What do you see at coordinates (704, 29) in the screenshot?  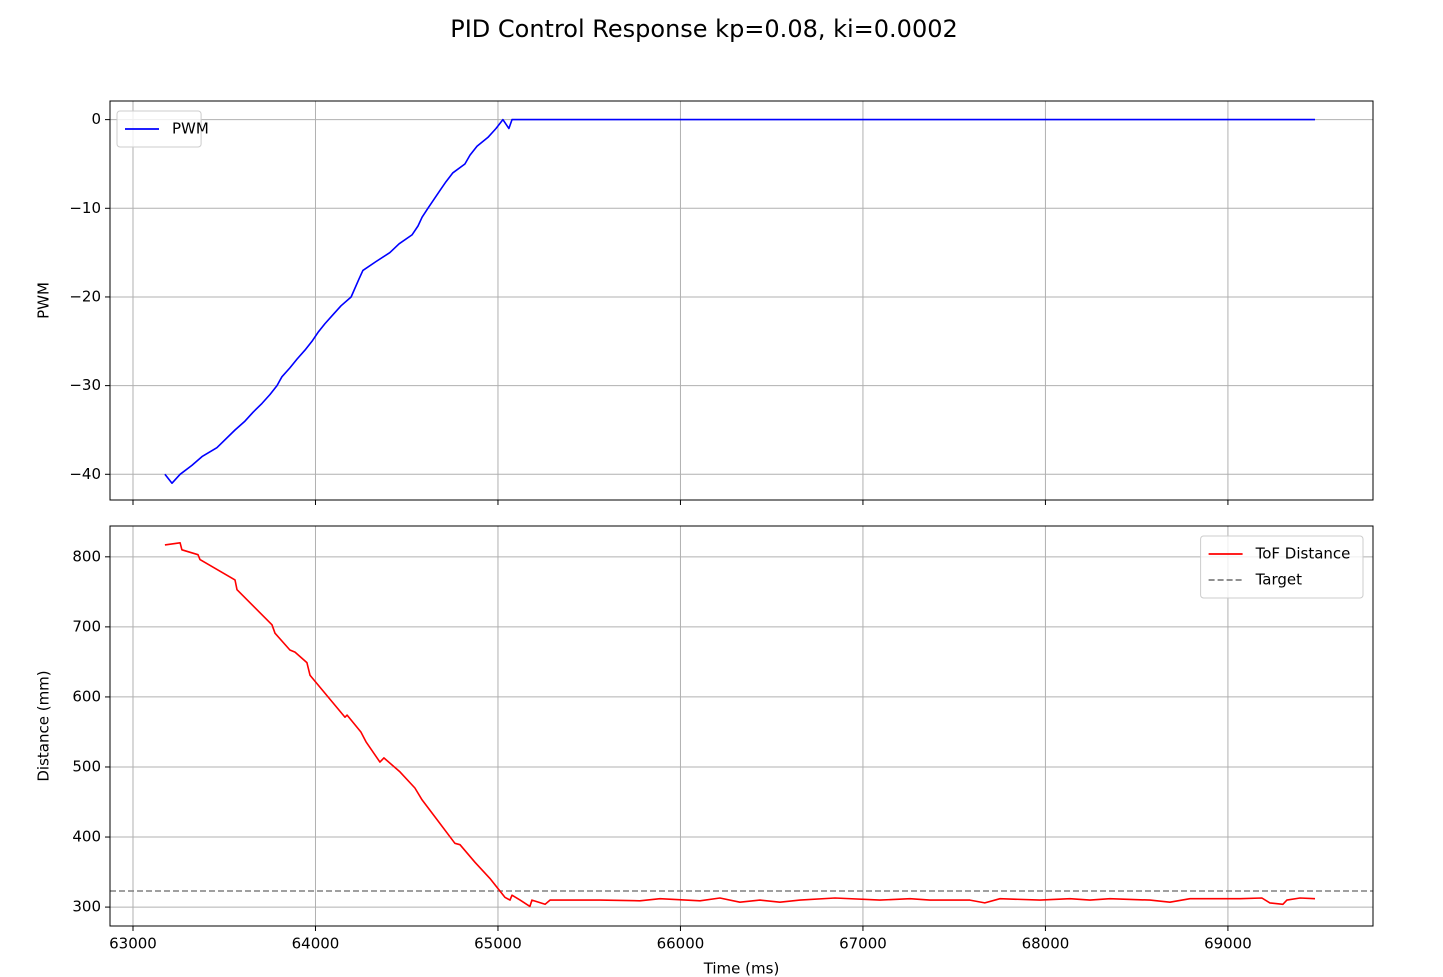 I see `figure-title: PID Control Response kp=0.08, ki=0.0002` at bounding box center [704, 29].